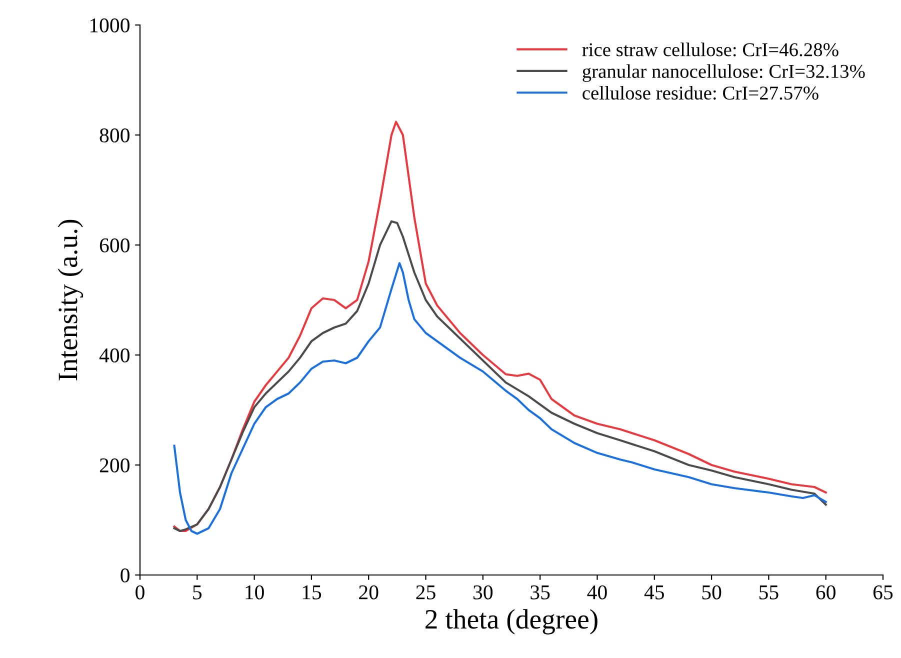 The image size is (901, 658). I want to click on x-tick-label: 10, so click(255, 592).